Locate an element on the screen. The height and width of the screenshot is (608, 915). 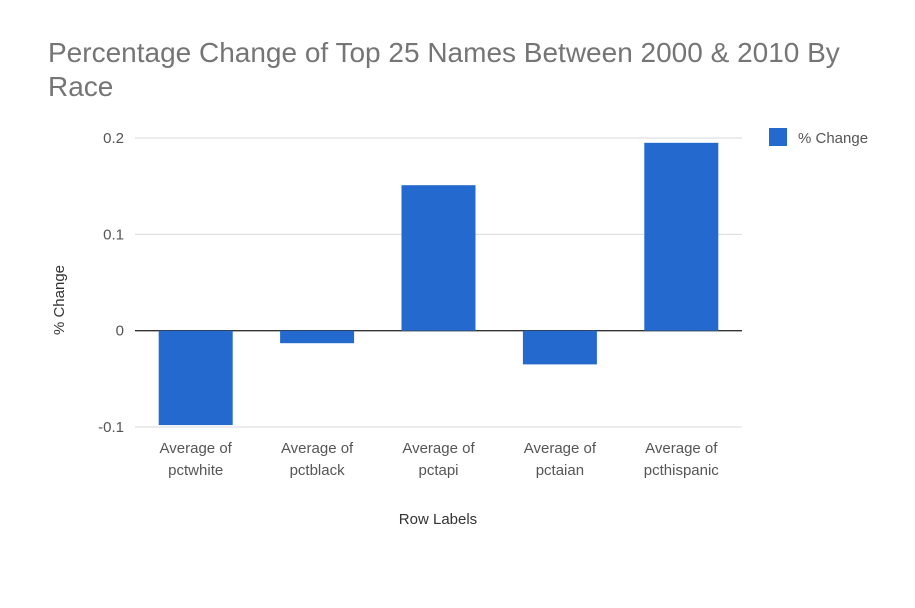
y-tick-label: 0.2 is located at coordinates (113, 138).